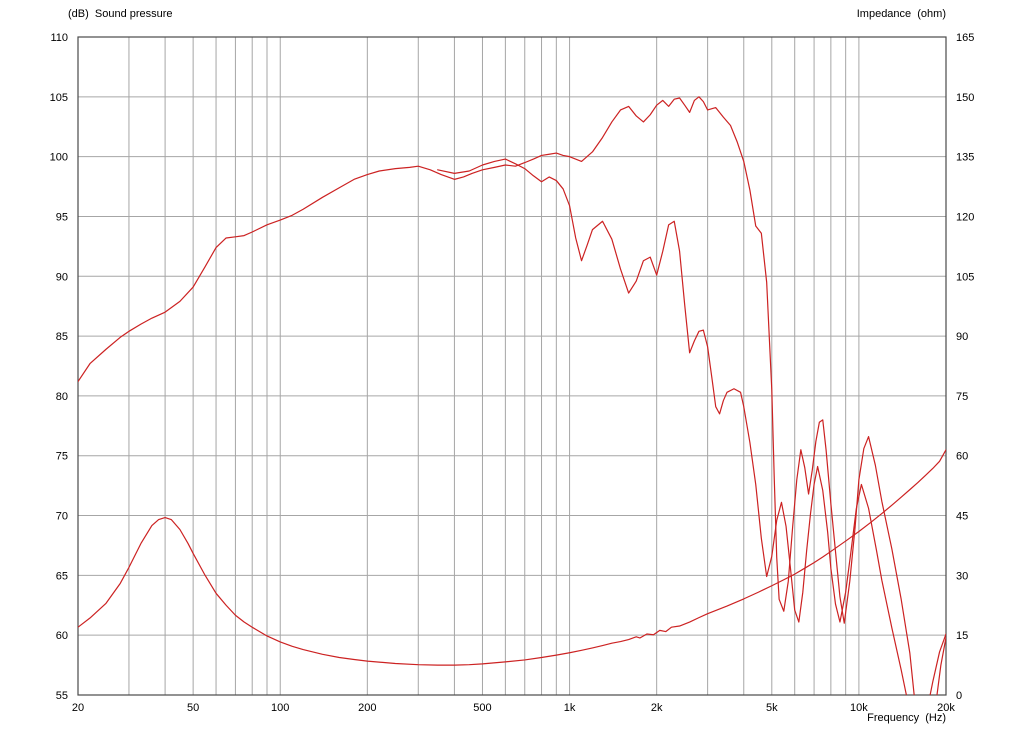 This screenshot has width=1024, height=739. Describe the element at coordinates (959, 696) in the screenshot. I see `y-right-tick-label: 0` at that location.